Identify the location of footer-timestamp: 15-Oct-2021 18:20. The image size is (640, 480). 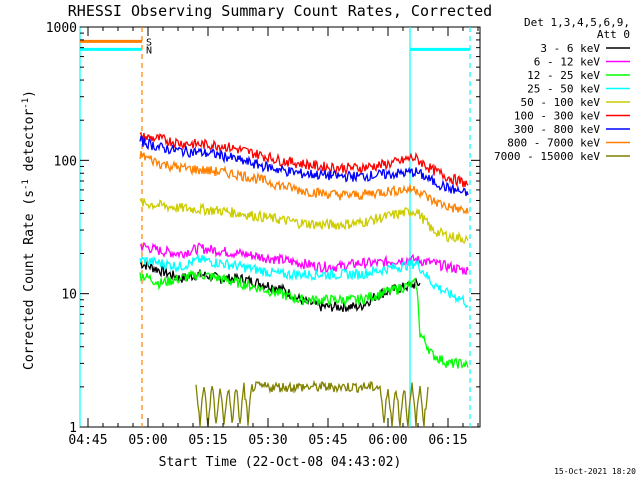
(595, 471).